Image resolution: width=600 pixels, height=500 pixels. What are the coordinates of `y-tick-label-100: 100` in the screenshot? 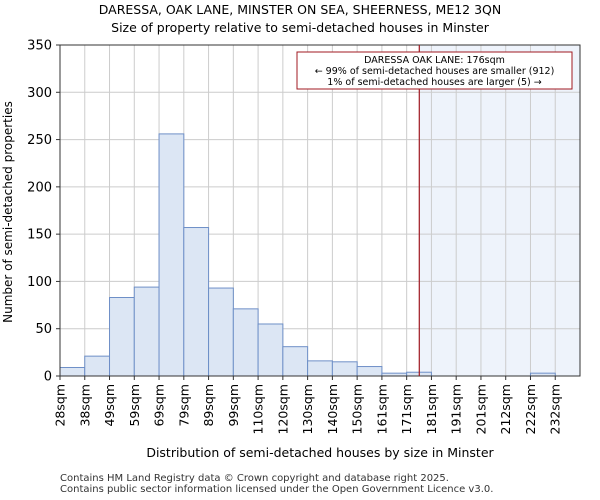 It's located at (39, 282).